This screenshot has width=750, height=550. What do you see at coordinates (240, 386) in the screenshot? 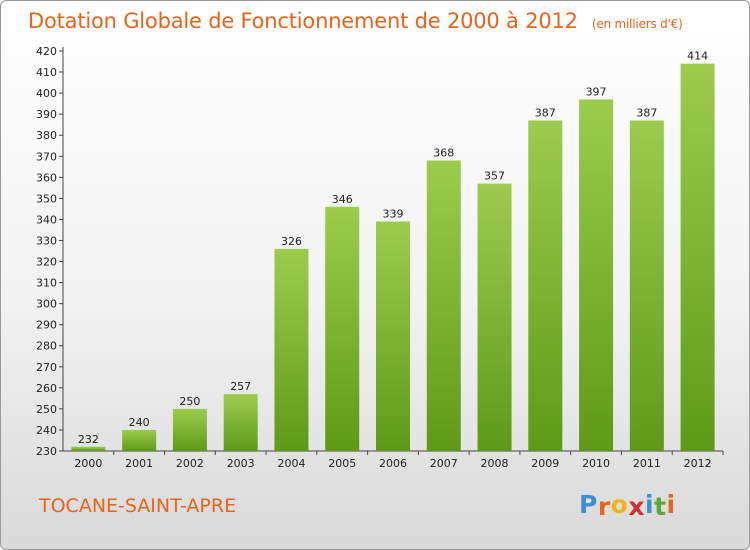
I see `value-label-2003: 257` at bounding box center [240, 386].